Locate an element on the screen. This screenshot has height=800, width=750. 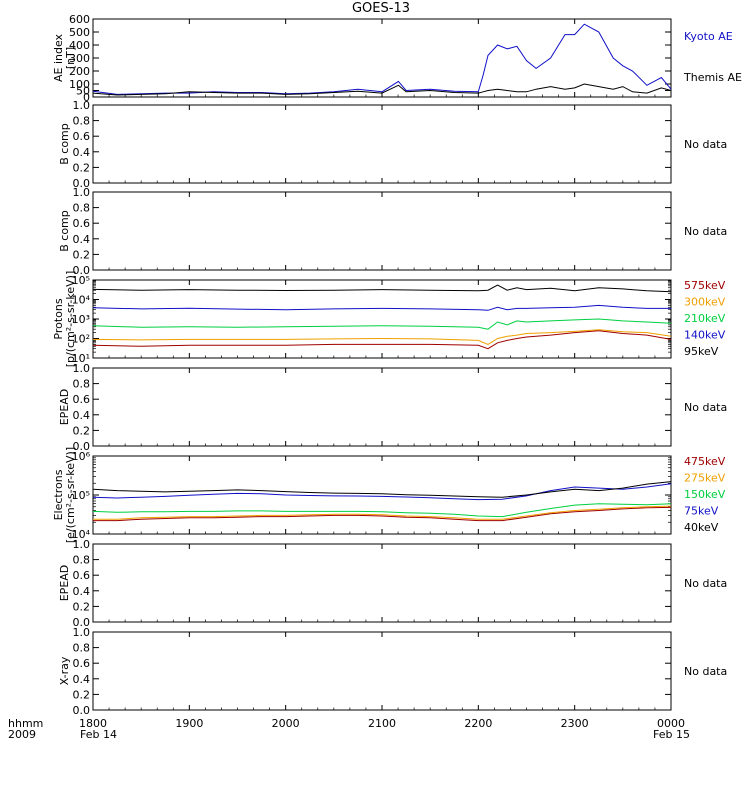
series-line-themis-ae is located at coordinates (382, 89).